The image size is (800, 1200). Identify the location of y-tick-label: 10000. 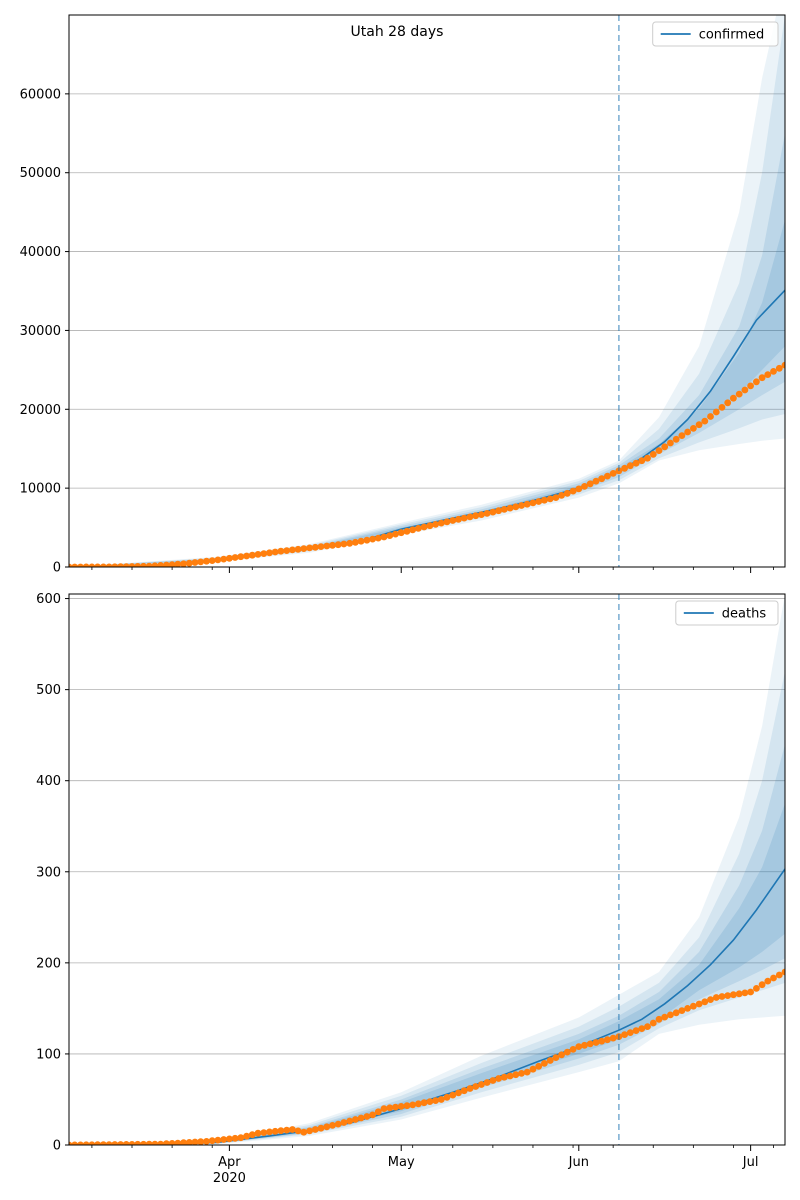
(40, 489).